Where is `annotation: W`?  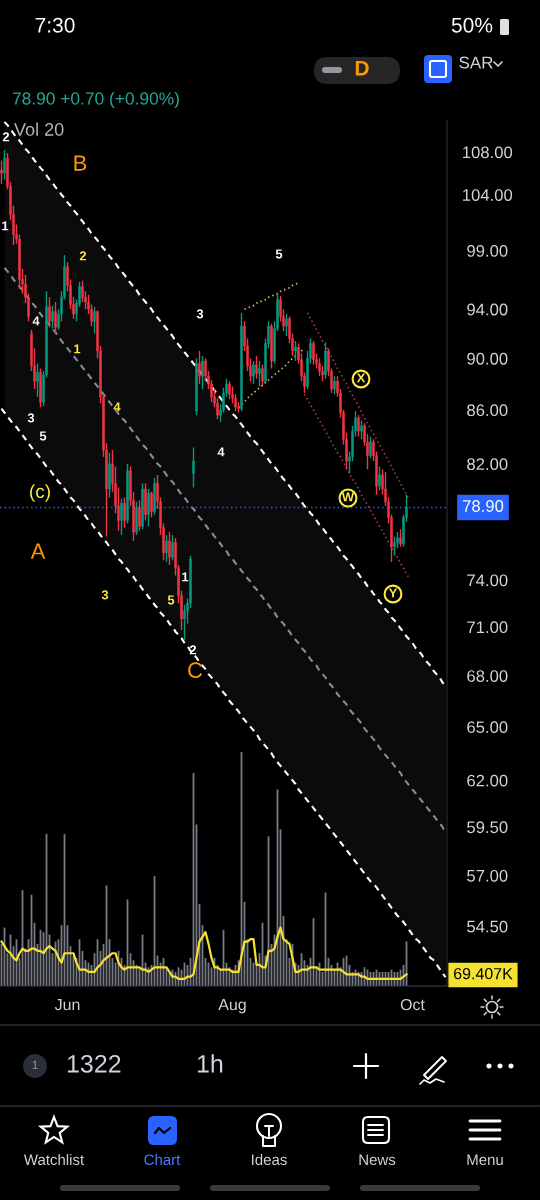 annotation: W is located at coordinates (348, 497).